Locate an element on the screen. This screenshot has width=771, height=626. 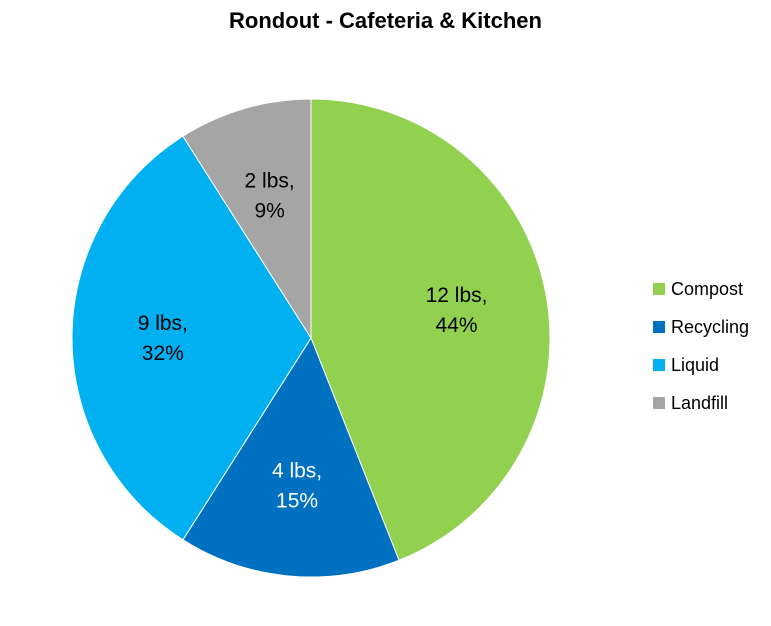
legend-label: Compost is located at coordinates (707, 288).